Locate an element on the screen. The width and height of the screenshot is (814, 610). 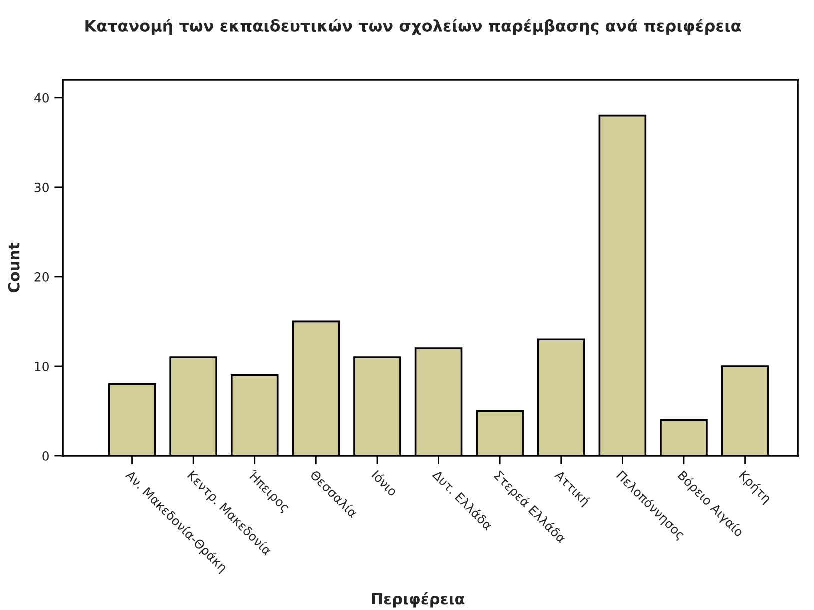
y-tick-label: 40 is located at coordinates (41, 98).